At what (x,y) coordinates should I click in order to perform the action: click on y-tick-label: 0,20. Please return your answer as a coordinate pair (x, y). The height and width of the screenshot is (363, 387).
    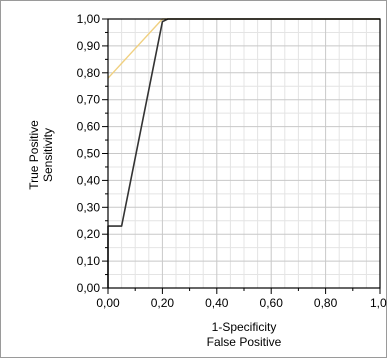
    Looking at the image, I should click on (89, 234).